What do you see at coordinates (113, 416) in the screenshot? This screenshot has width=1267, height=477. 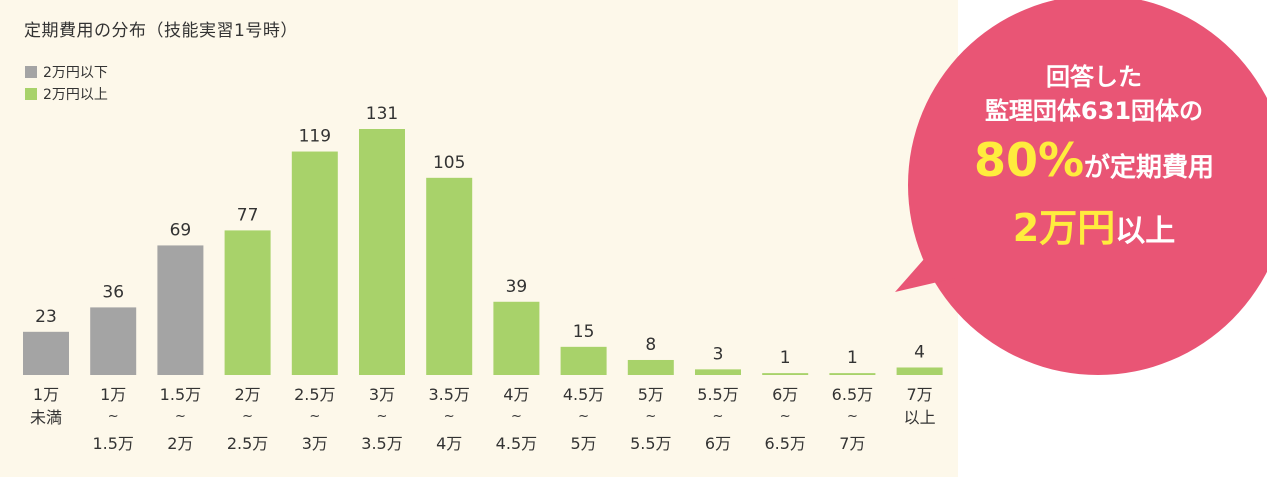 I see `tick-label-1-1: ~` at bounding box center [113, 416].